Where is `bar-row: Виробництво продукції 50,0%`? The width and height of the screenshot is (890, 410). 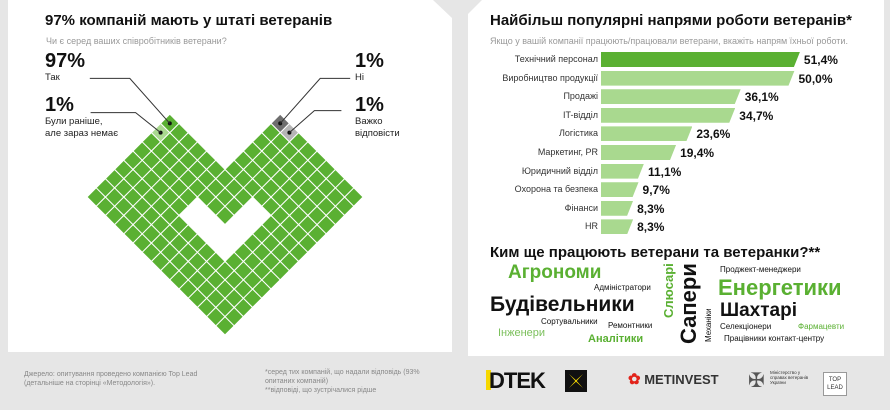
bar-row: Виробництво продукції 50,0% is located at coordinates (676, 78).